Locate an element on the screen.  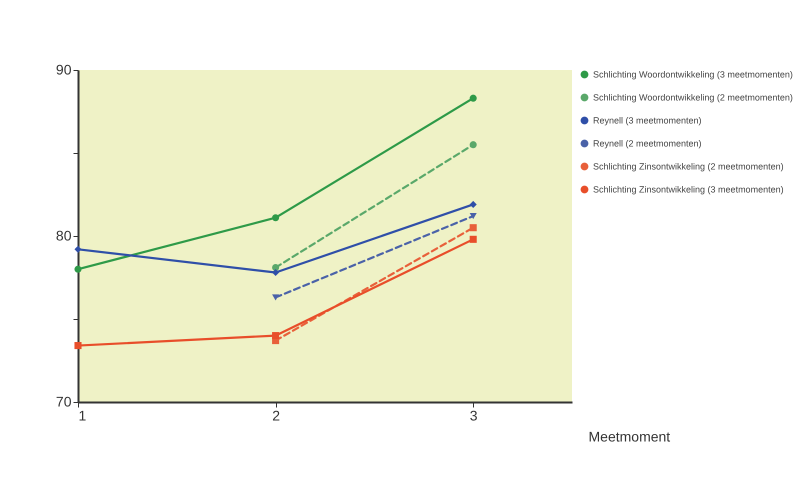
legend-label: Schlichting Zinsontwikkeling (2 meetmomenten) is located at coordinates (688, 167).